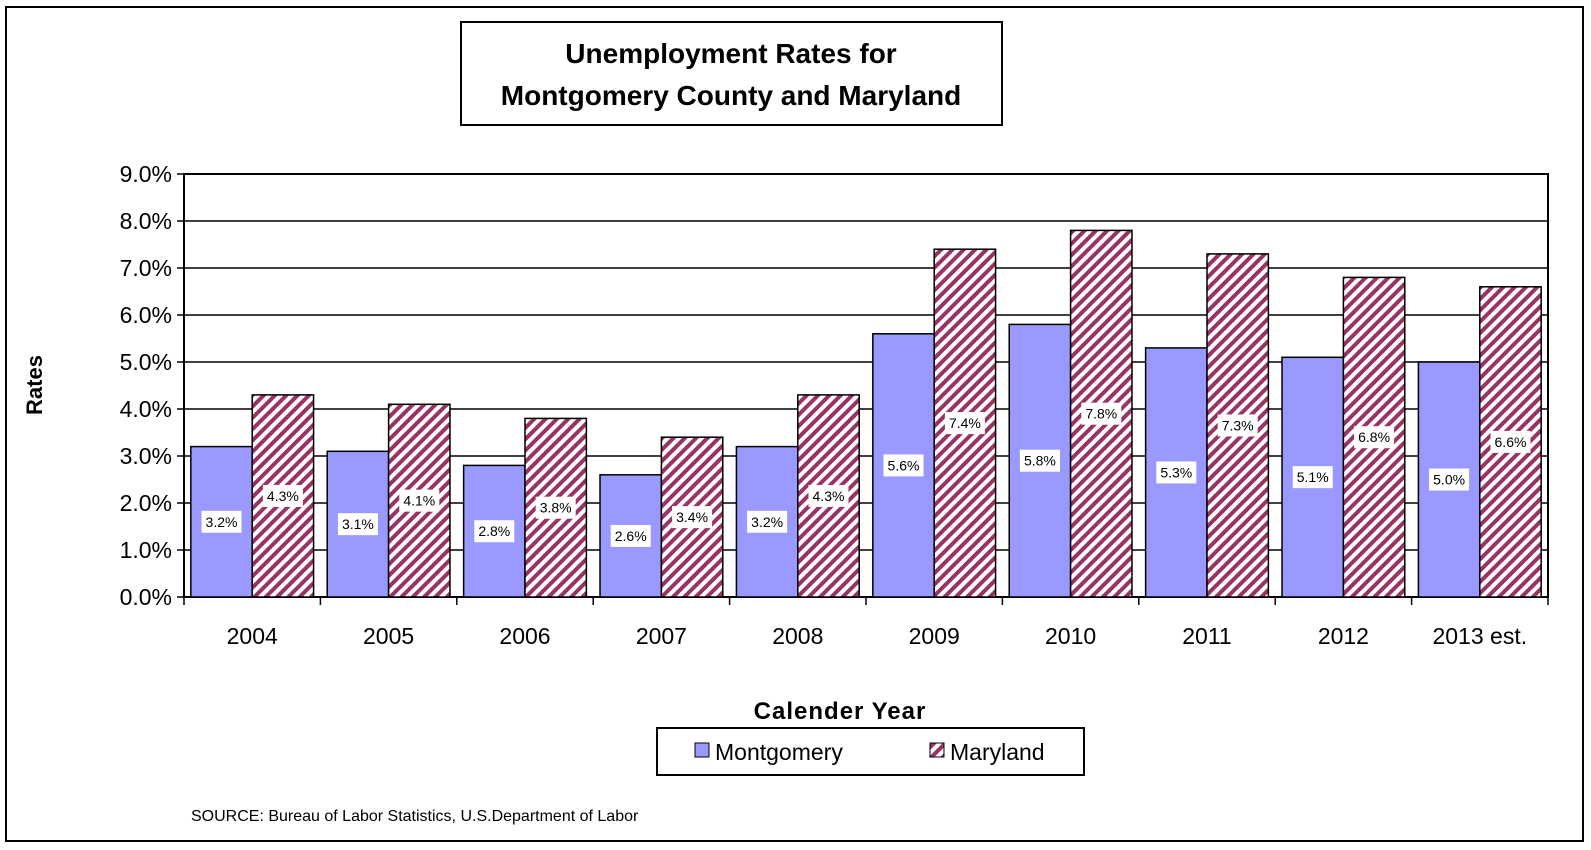  I want to click on data-label: 2.8%, so click(494, 531).